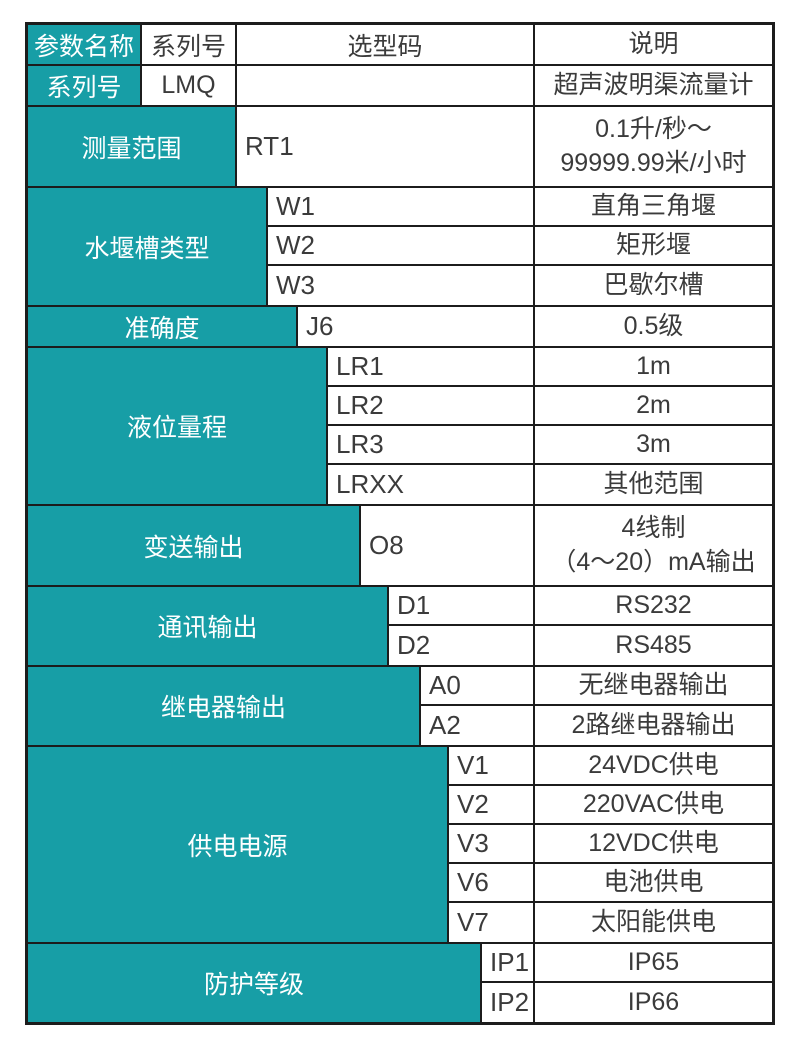 The image size is (790, 1064). What do you see at coordinates (653, 961) in the screenshot?
I see `desc-cell: IP65` at bounding box center [653, 961].